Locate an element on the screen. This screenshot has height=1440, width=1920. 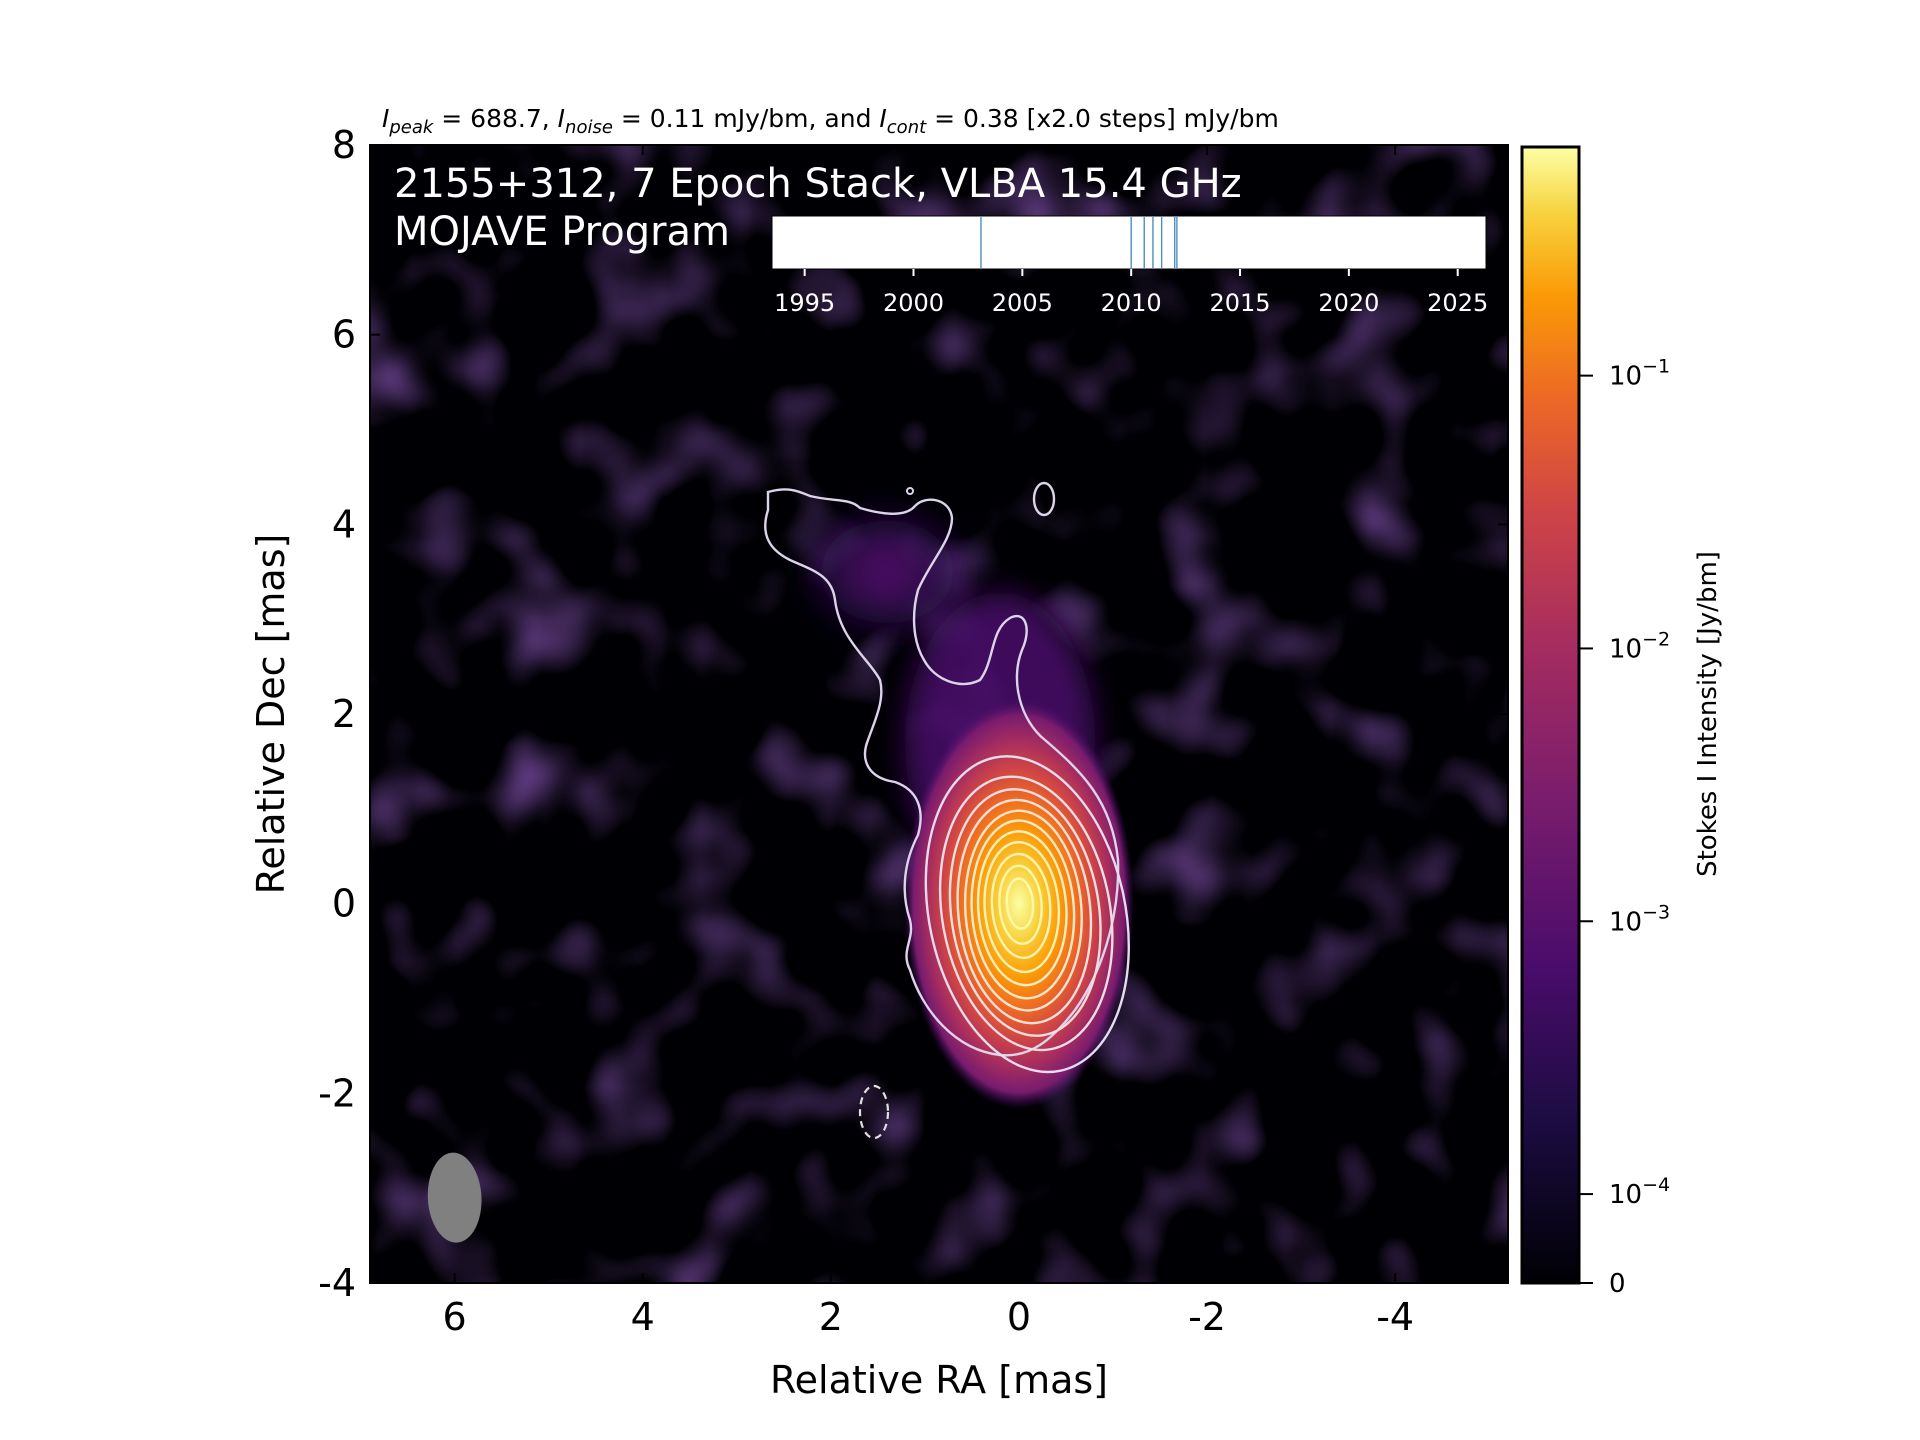
contour-island-small is located at coordinates (910, 491).